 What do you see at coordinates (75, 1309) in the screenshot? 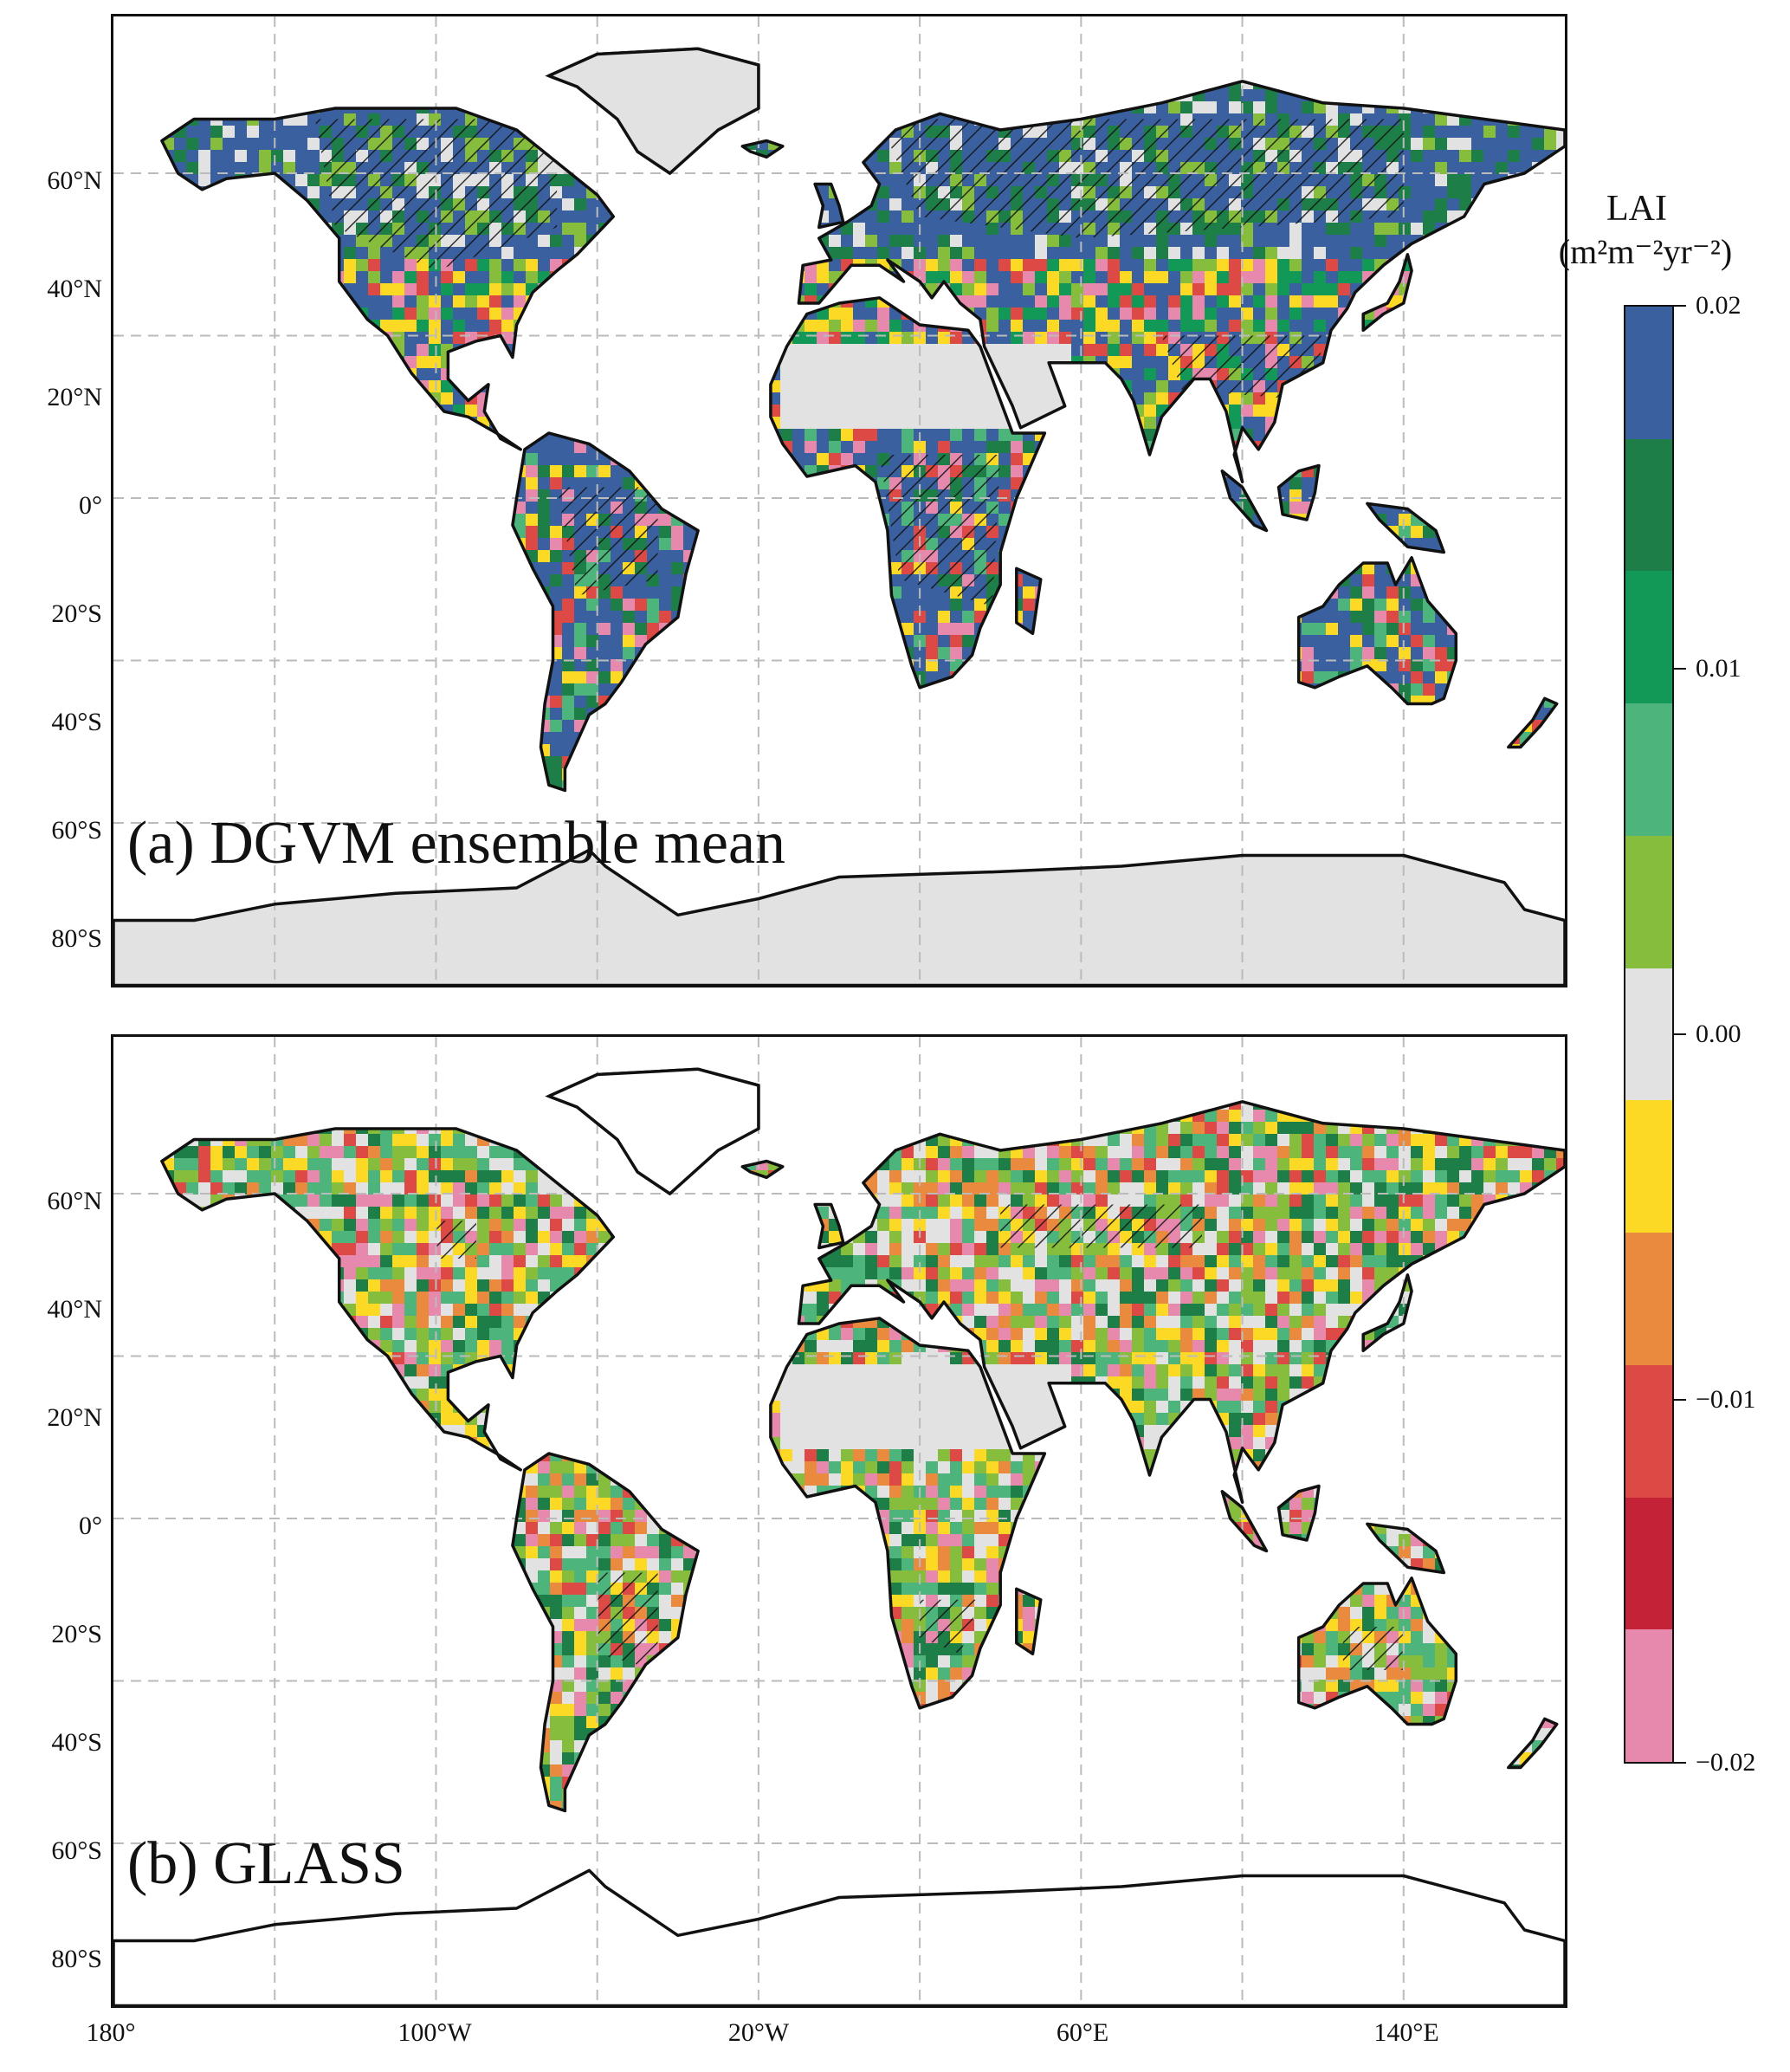
I see `lat-tick-b-40n: 40°N` at bounding box center [75, 1309].